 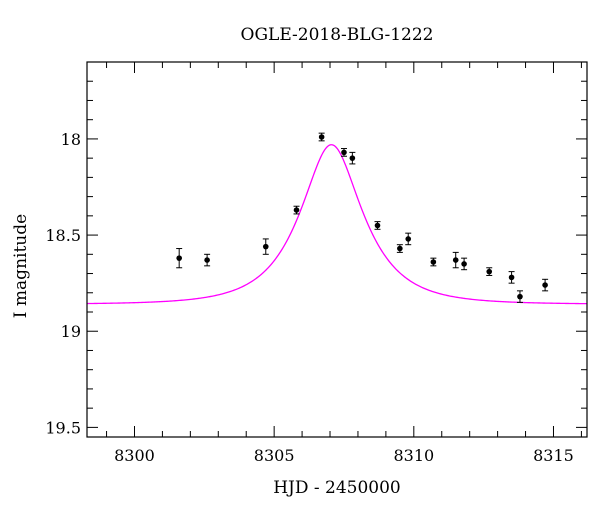 What do you see at coordinates (337, 488) in the screenshot?
I see `x-axis-label: HJD - 2450000` at bounding box center [337, 488].